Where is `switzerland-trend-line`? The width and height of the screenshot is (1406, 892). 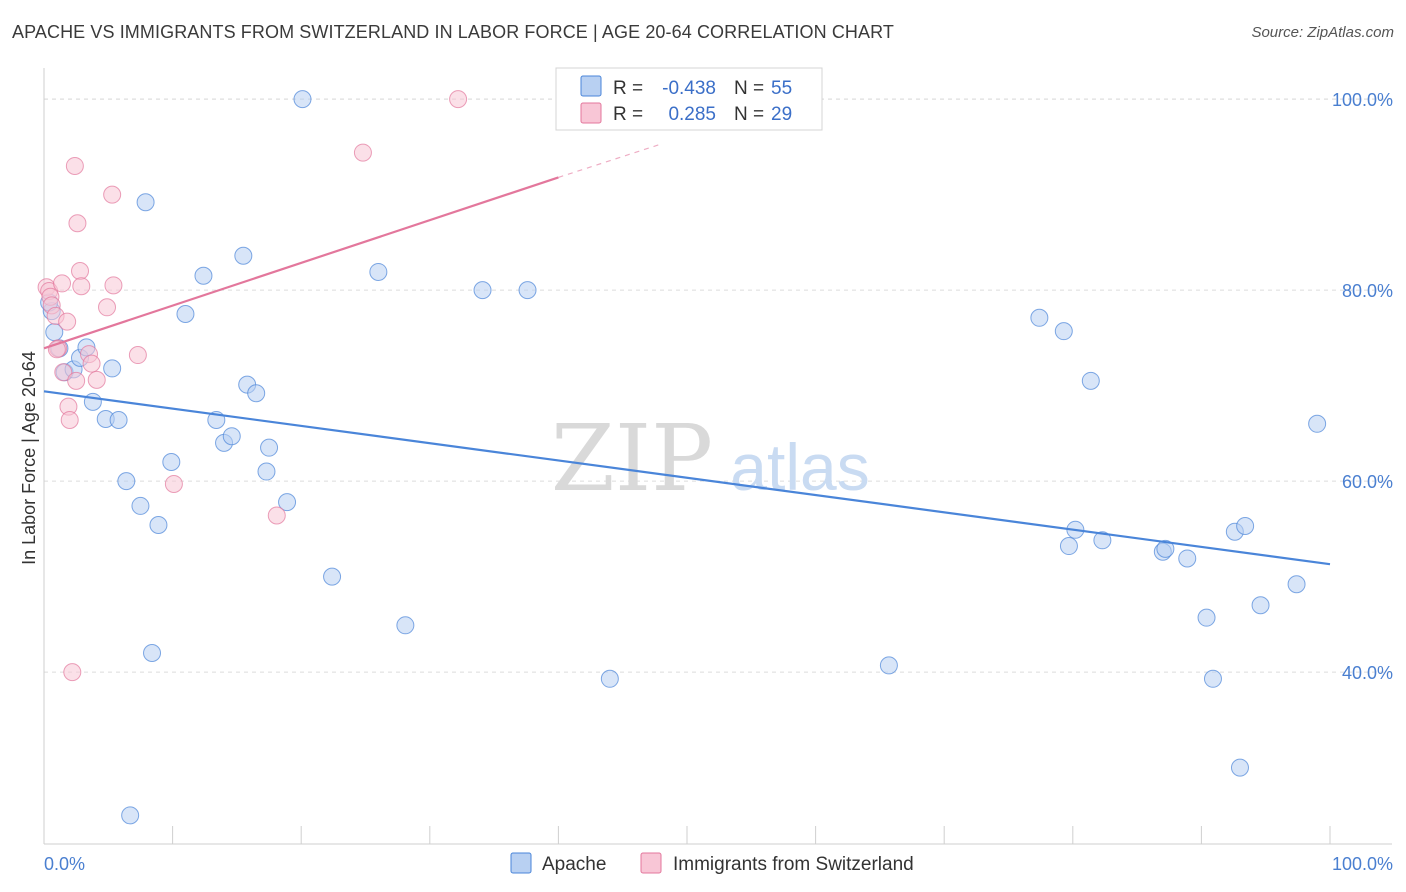 switzerland-trend-line is located at coordinates (301, 263).